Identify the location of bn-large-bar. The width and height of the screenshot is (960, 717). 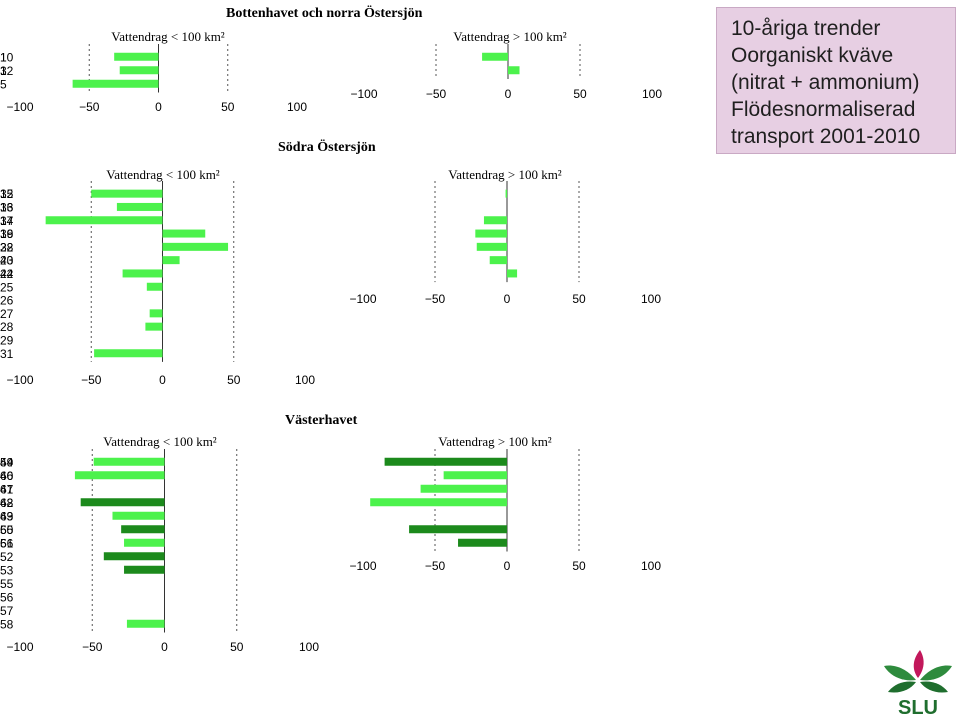
(495, 56).